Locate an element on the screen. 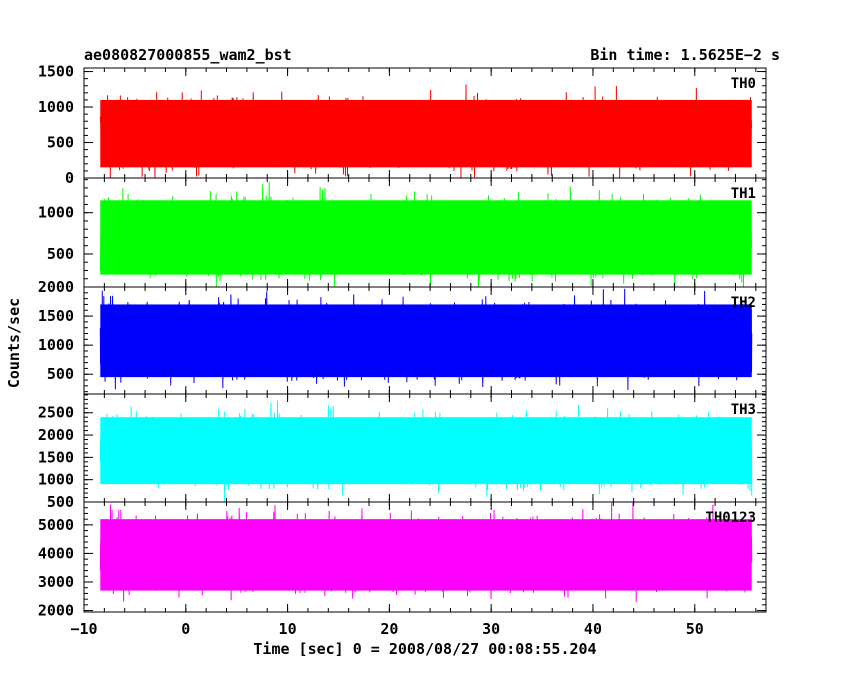 This screenshot has width=850, height=680. panel-name-label: TH0 is located at coordinates (743, 84).